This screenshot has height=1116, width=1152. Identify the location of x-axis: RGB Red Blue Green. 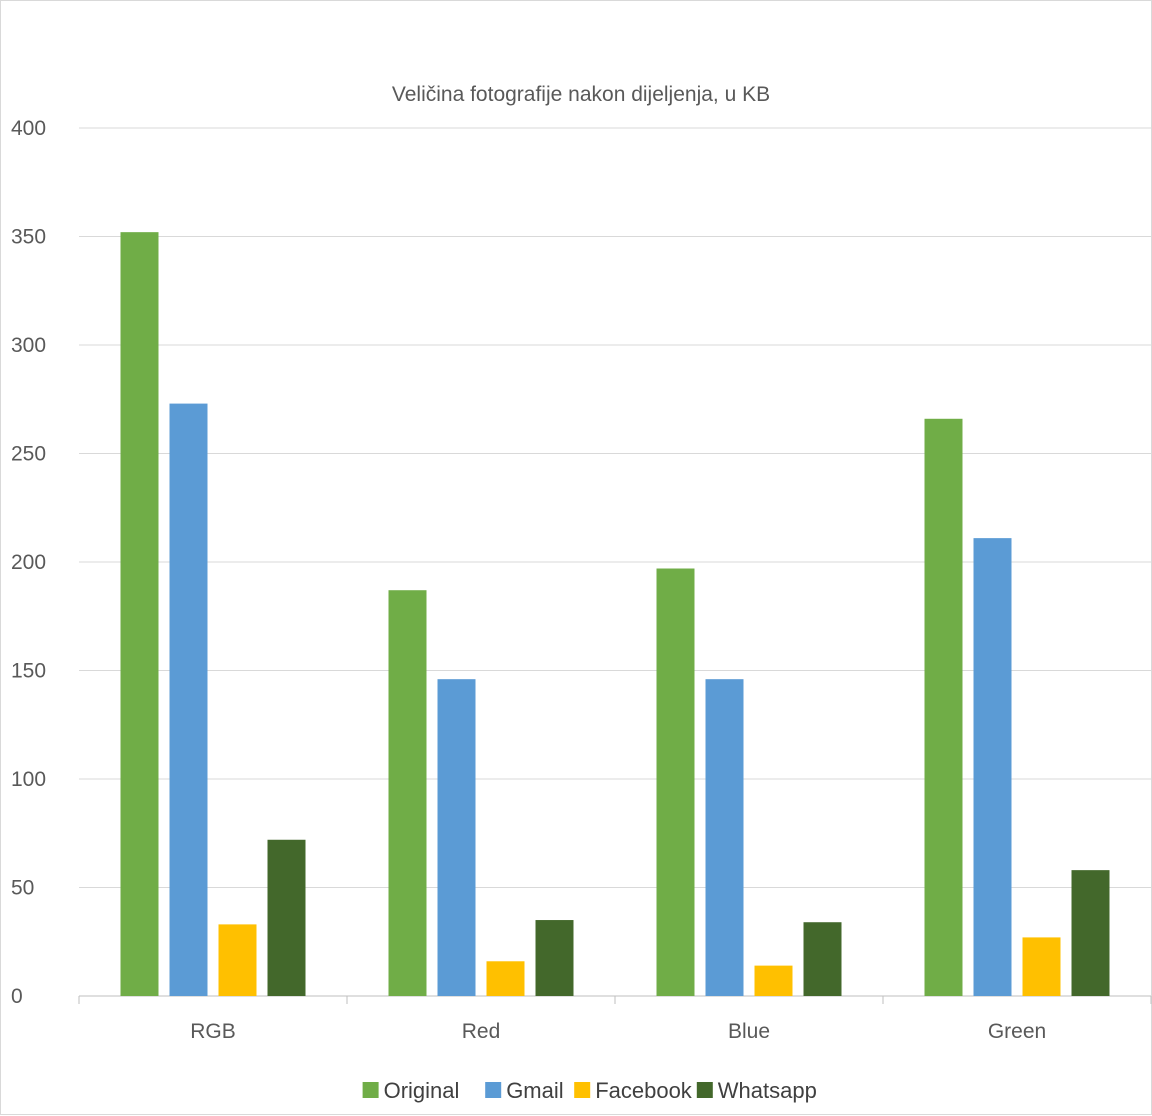
(615, 1019).